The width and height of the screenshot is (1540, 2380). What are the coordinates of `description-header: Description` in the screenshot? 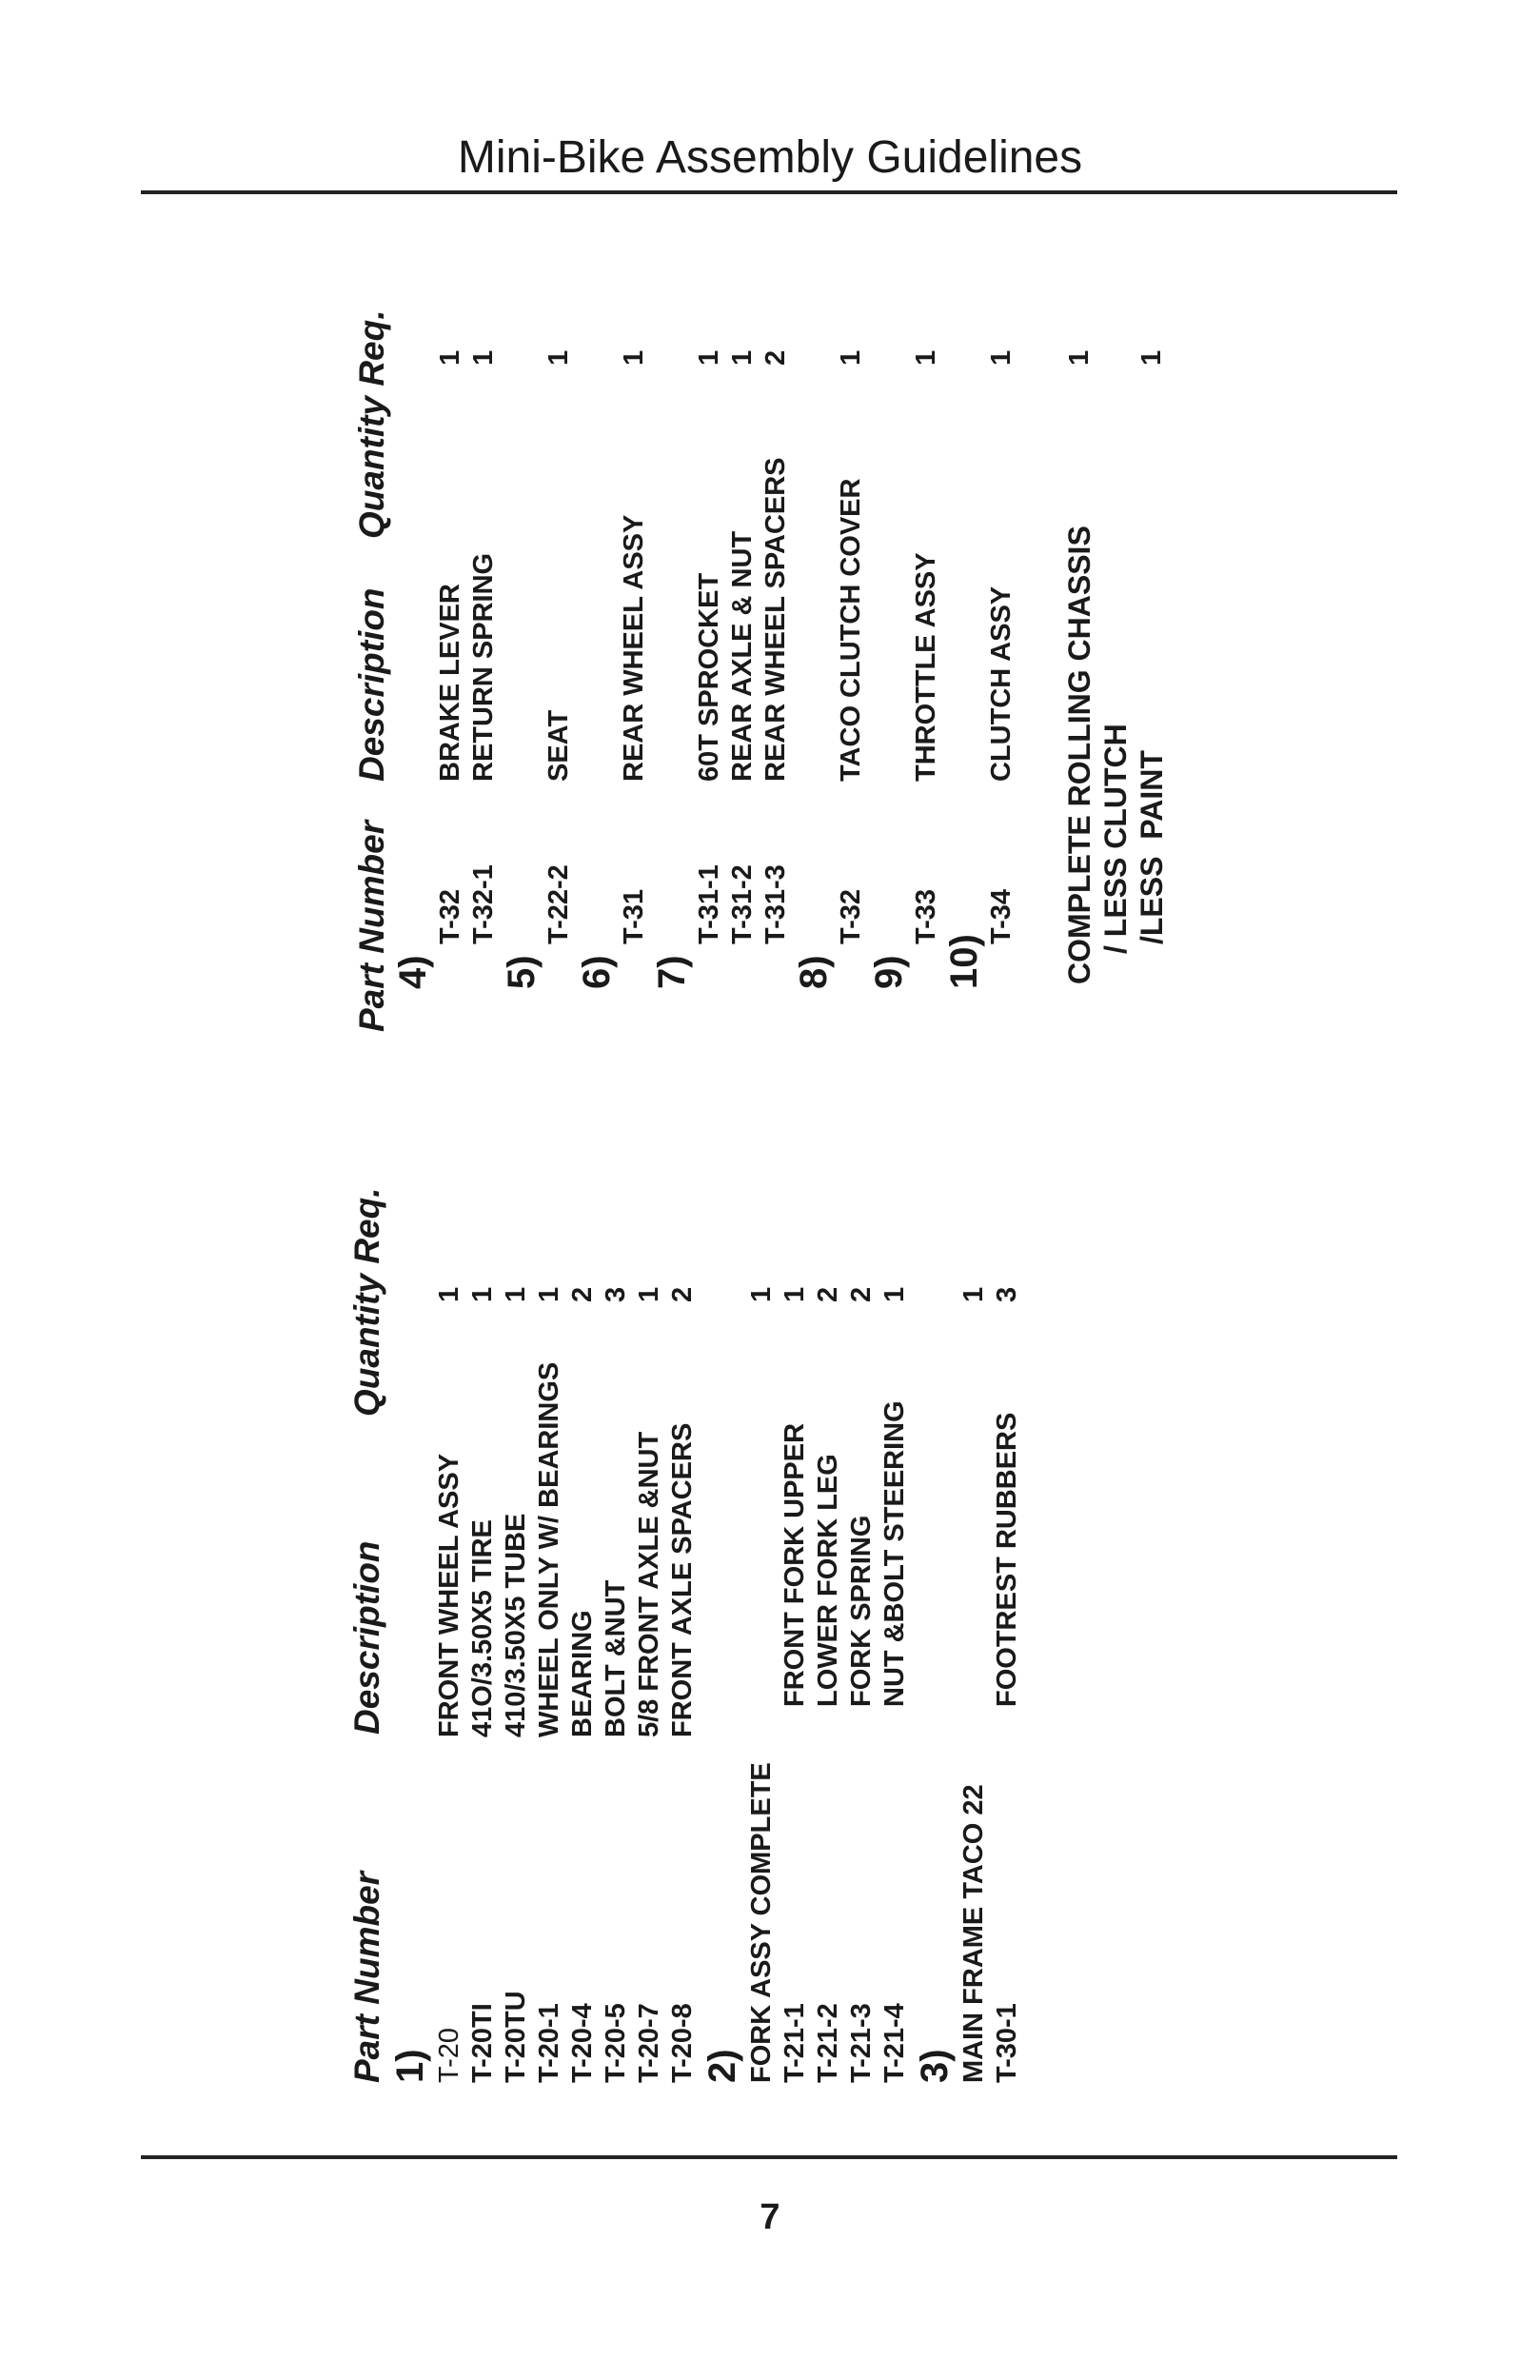 It's located at (371, 684).